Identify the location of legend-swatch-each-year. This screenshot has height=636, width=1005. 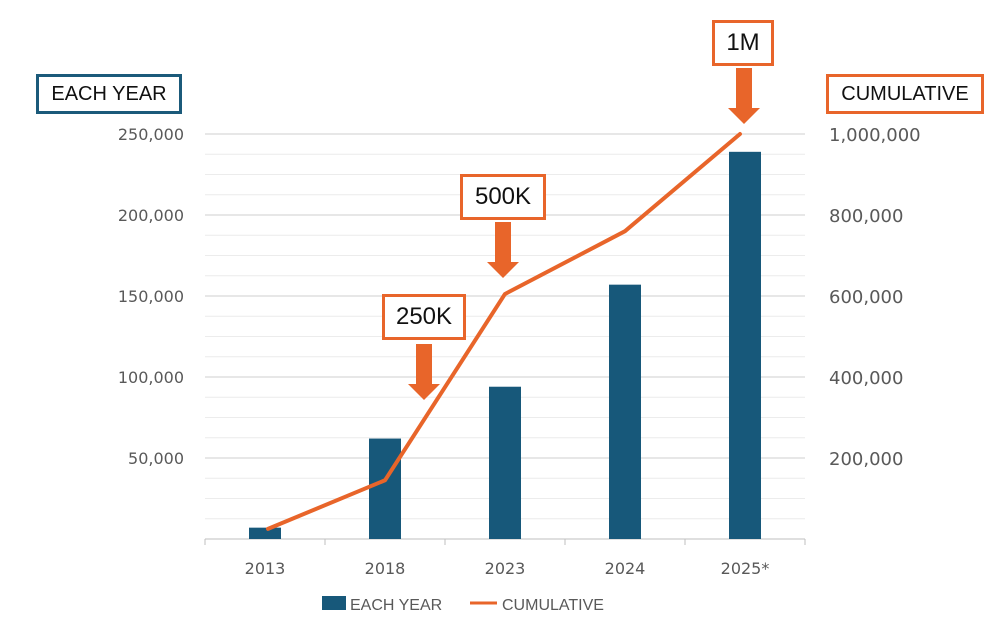
(334, 603).